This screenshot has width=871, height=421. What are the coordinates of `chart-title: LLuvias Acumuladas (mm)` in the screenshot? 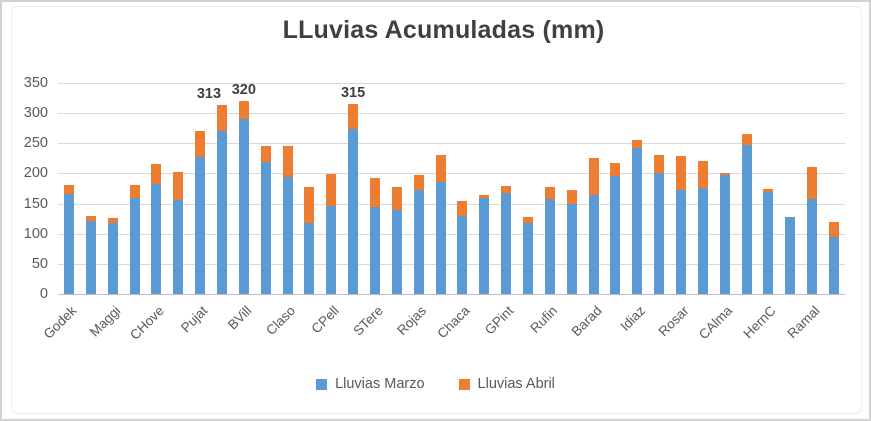 It's located at (443, 30).